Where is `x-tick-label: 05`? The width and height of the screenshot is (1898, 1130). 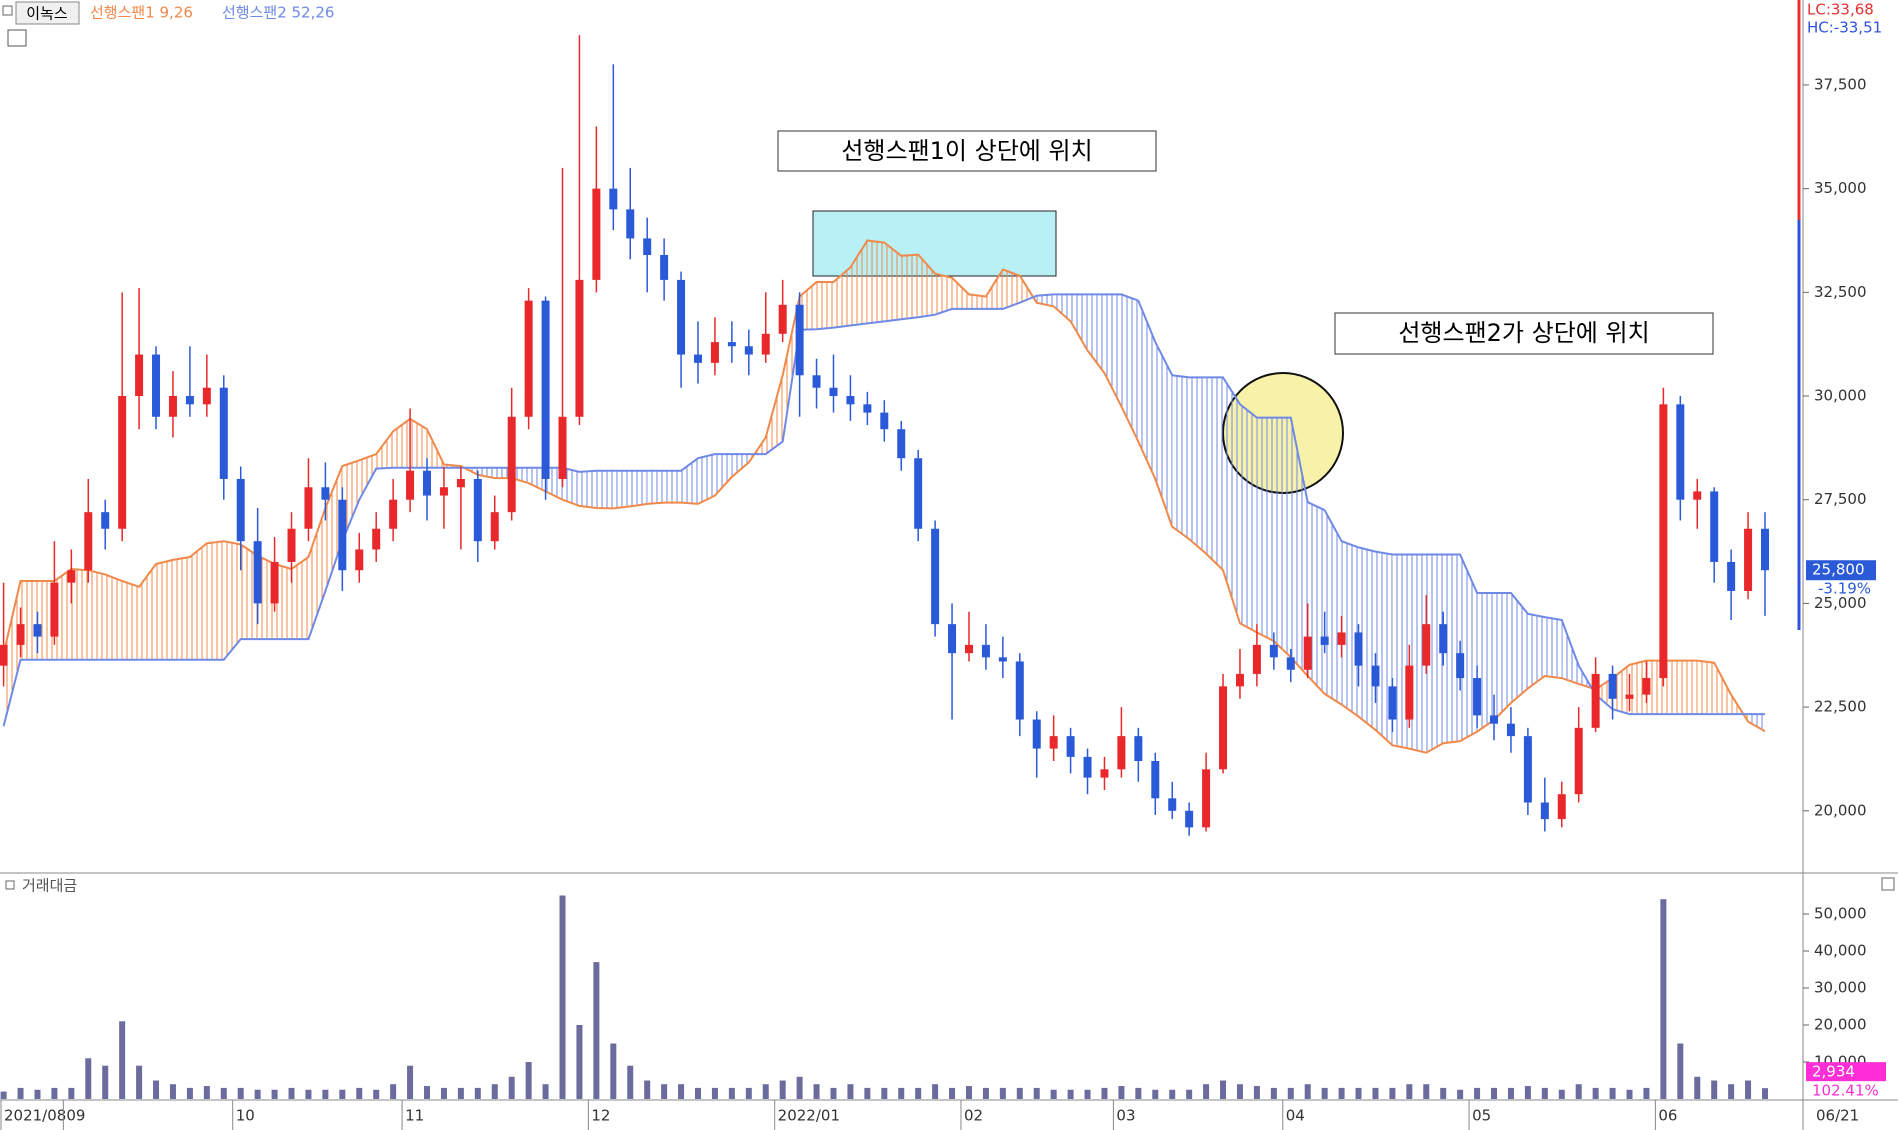 x-tick-label: 05 is located at coordinates (1481, 1116).